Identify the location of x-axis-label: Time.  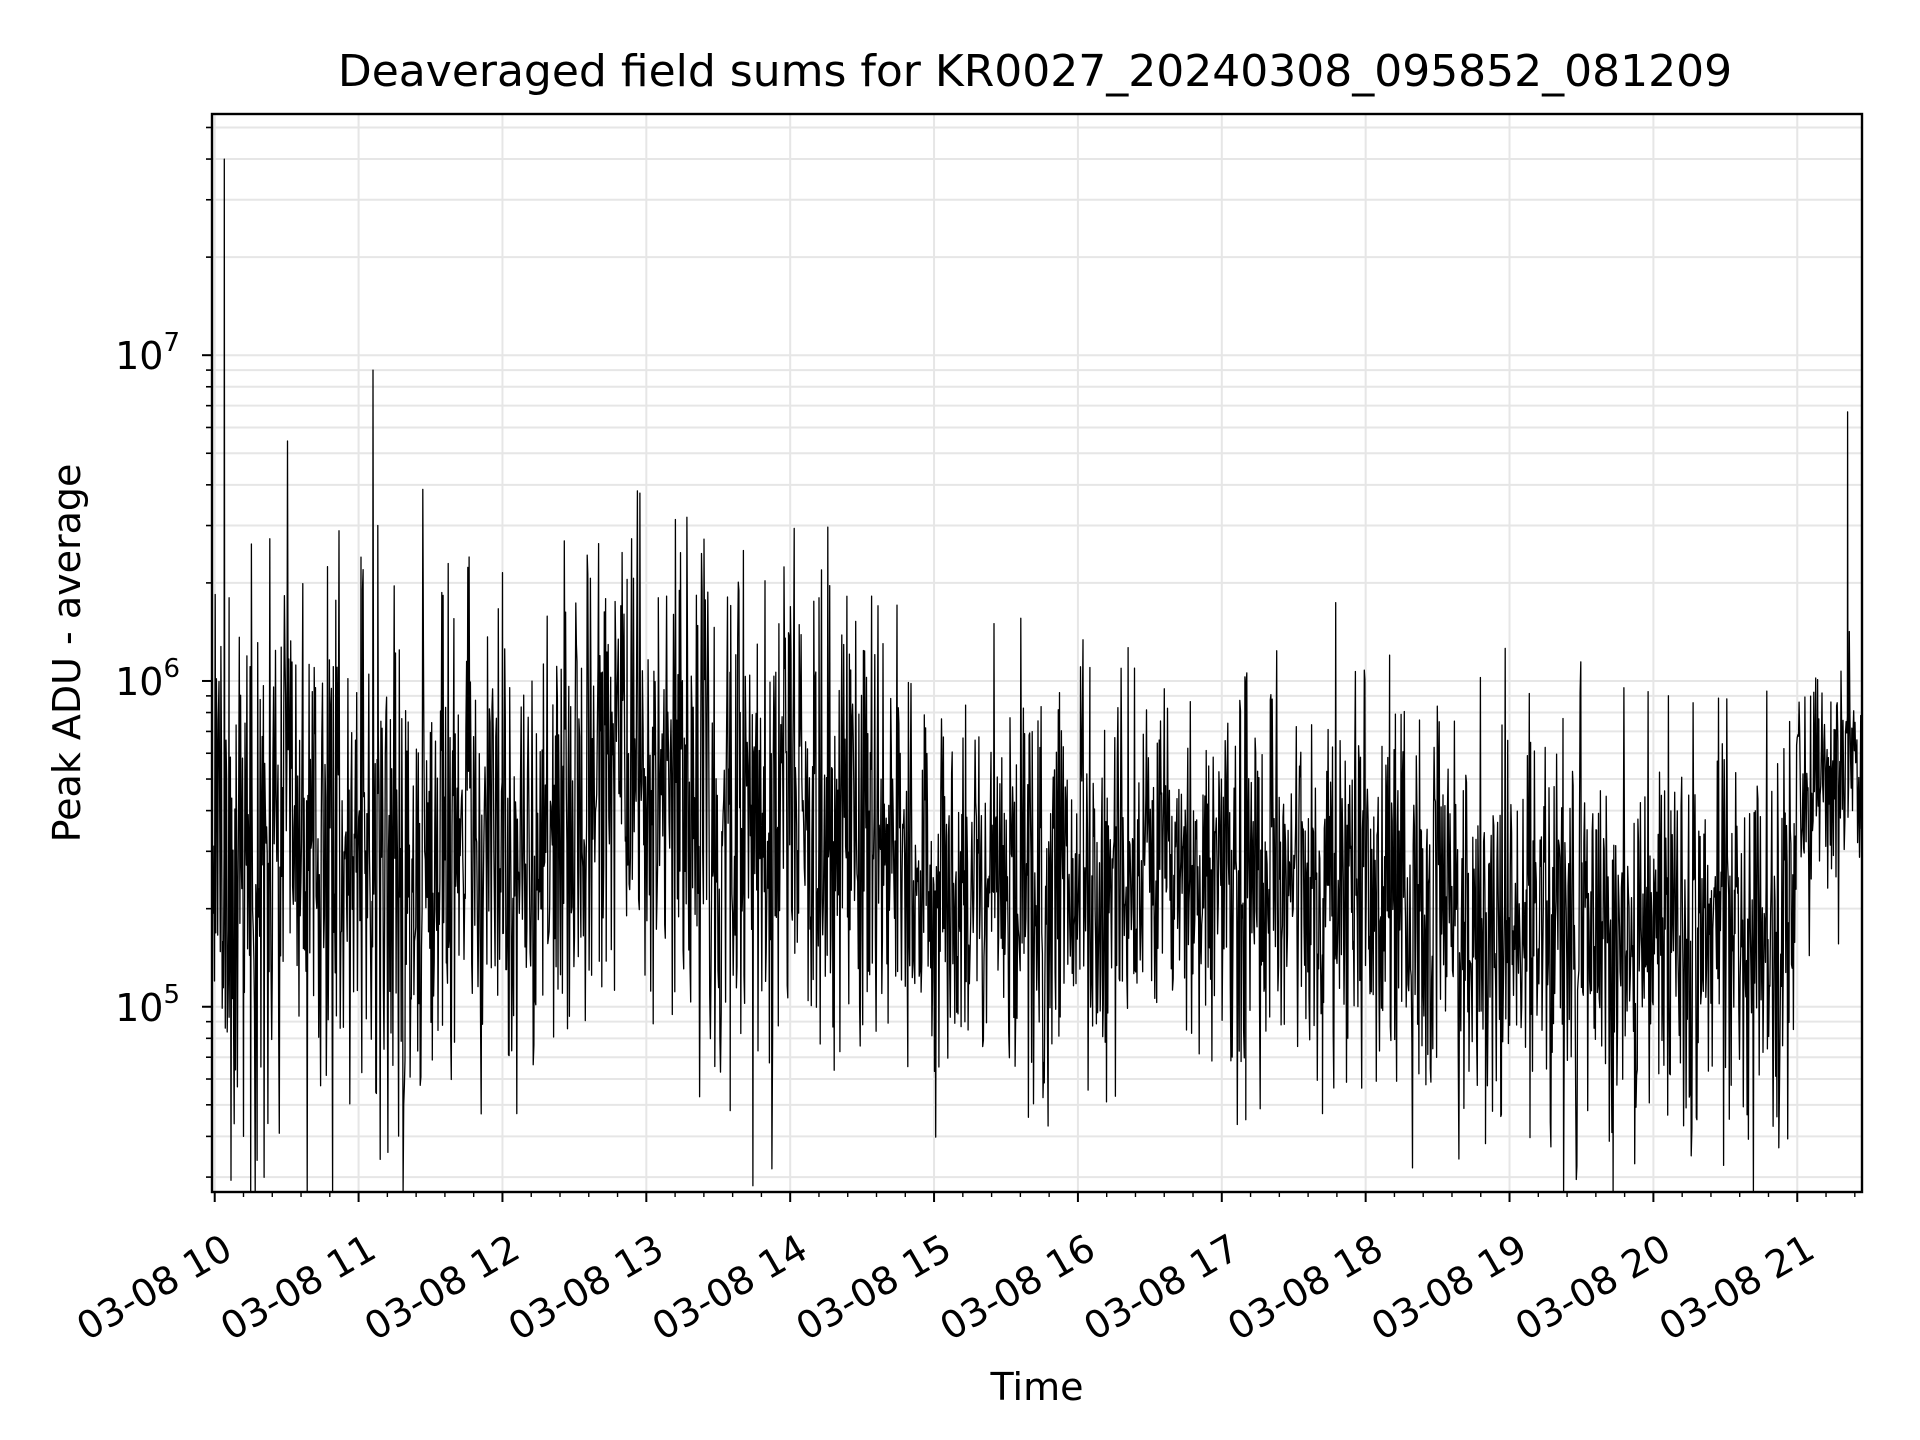
(1037, 1387).